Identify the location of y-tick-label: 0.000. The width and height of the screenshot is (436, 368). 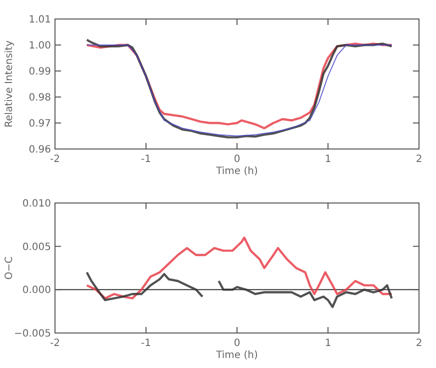
(36, 290).